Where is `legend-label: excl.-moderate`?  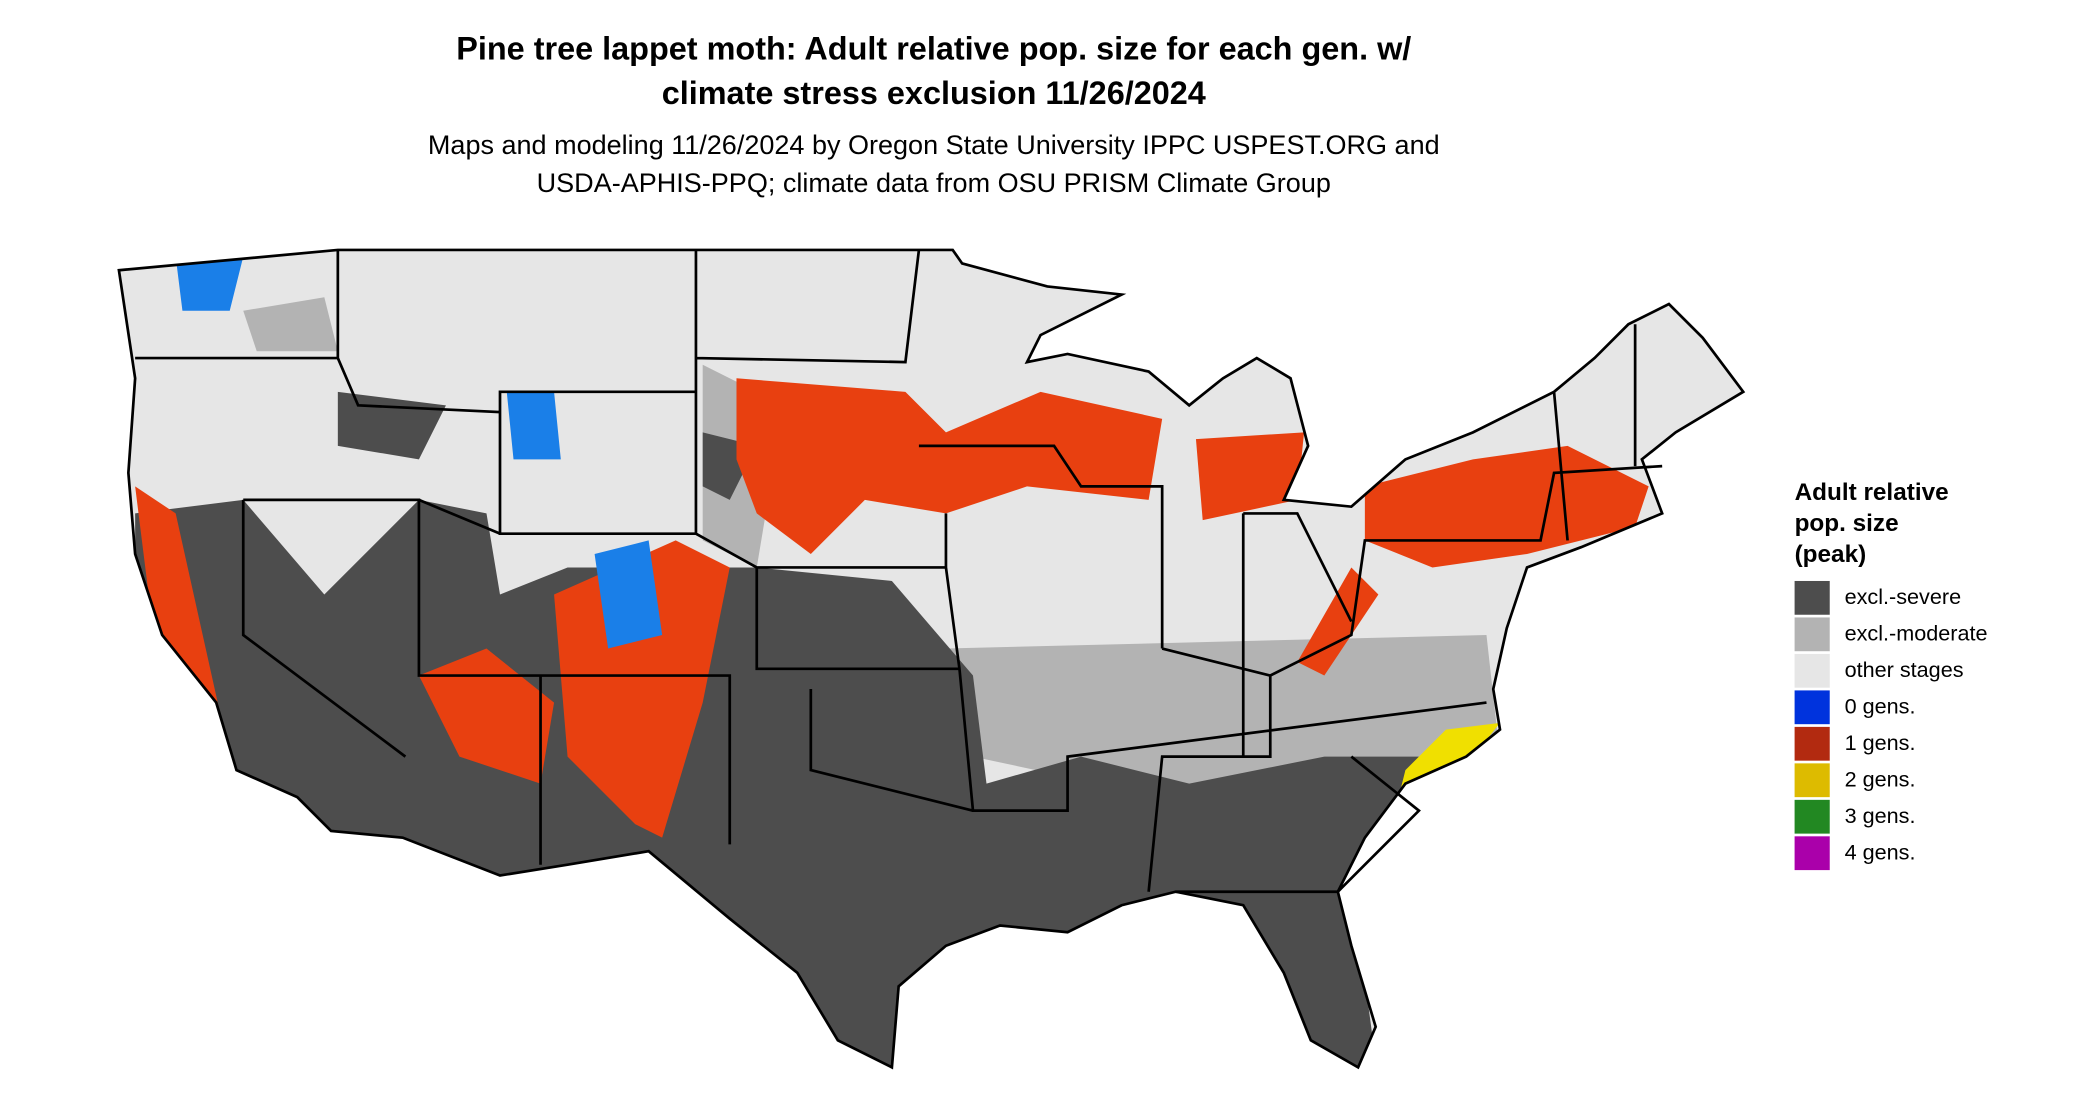 legend-label: excl.-moderate is located at coordinates (1916, 633).